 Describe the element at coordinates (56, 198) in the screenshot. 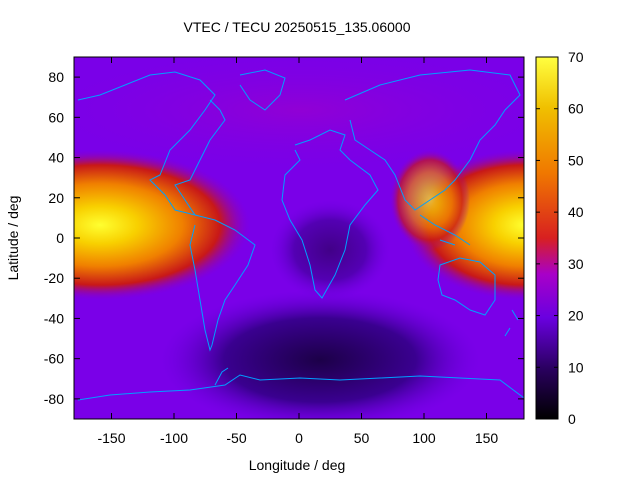

I see `y-tick-label: 20` at that location.